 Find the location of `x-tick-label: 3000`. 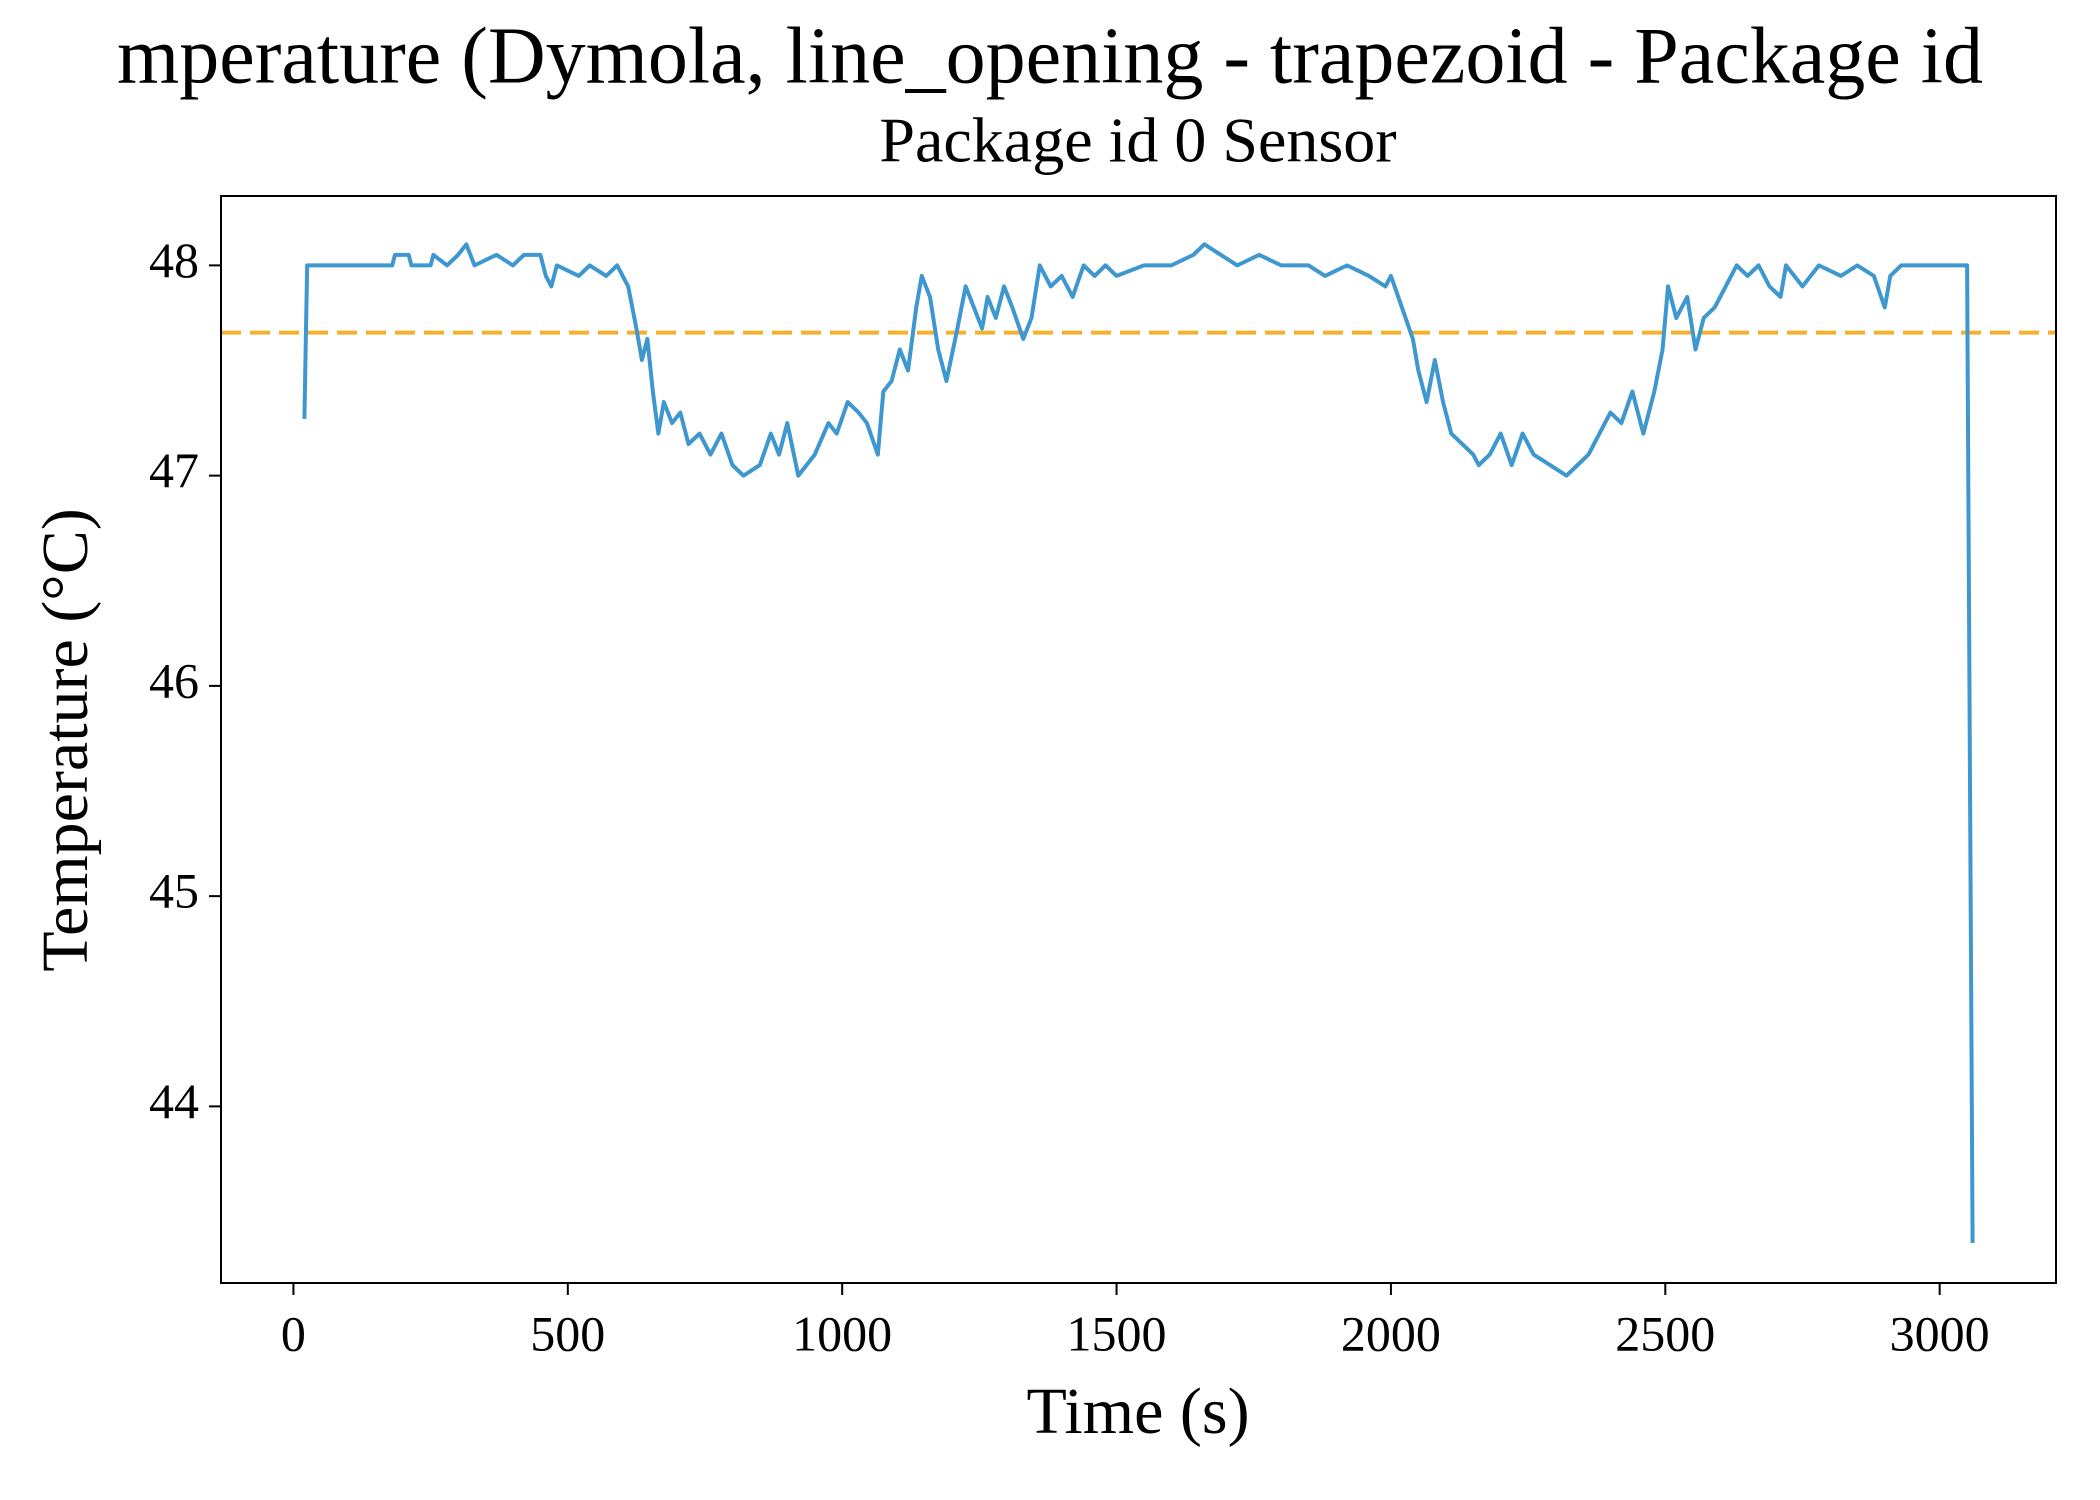

x-tick-label: 3000 is located at coordinates (1940, 1333).